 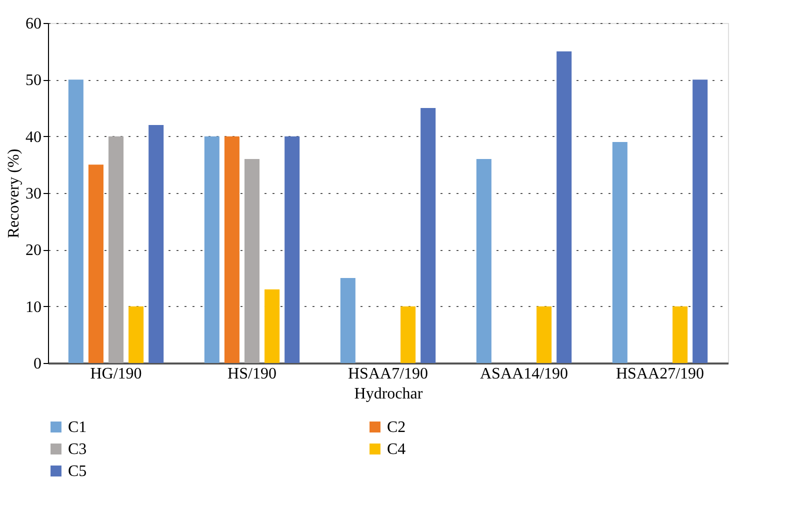 I want to click on y-axis-title: Recovery (%), so click(x=14, y=193).